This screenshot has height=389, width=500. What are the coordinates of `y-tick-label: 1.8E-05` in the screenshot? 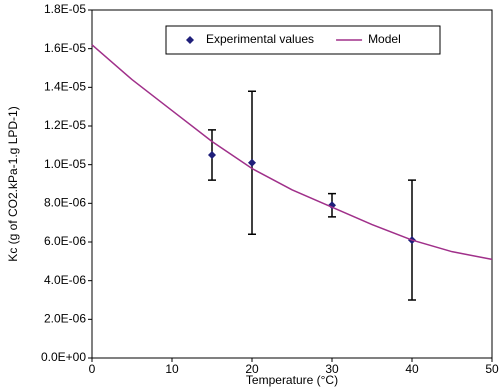 It's located at (65, 9).